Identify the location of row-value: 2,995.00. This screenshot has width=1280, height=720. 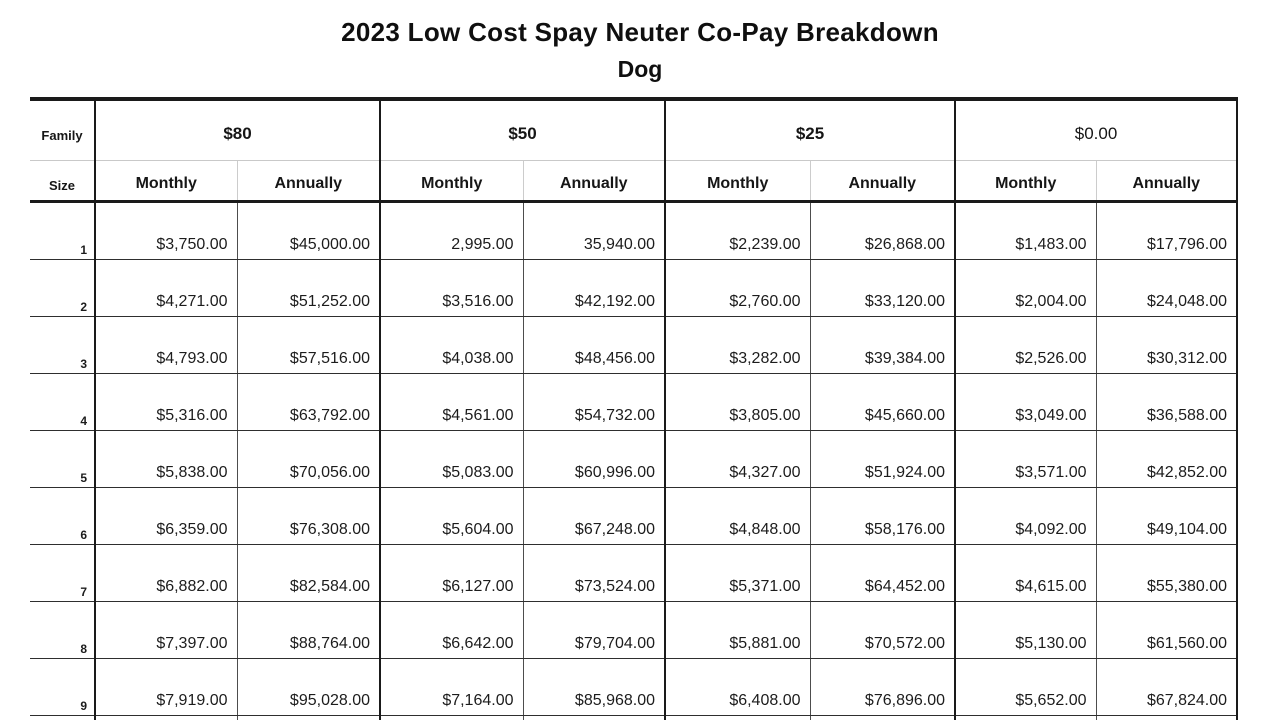
(452, 230).